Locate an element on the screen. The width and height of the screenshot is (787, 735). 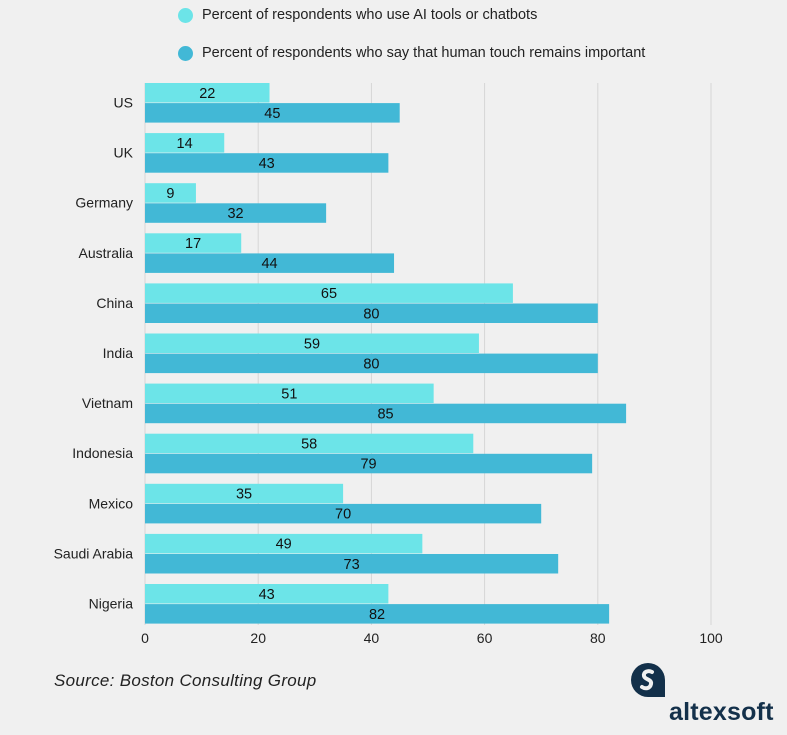
data-label: 65 is located at coordinates (329, 294).